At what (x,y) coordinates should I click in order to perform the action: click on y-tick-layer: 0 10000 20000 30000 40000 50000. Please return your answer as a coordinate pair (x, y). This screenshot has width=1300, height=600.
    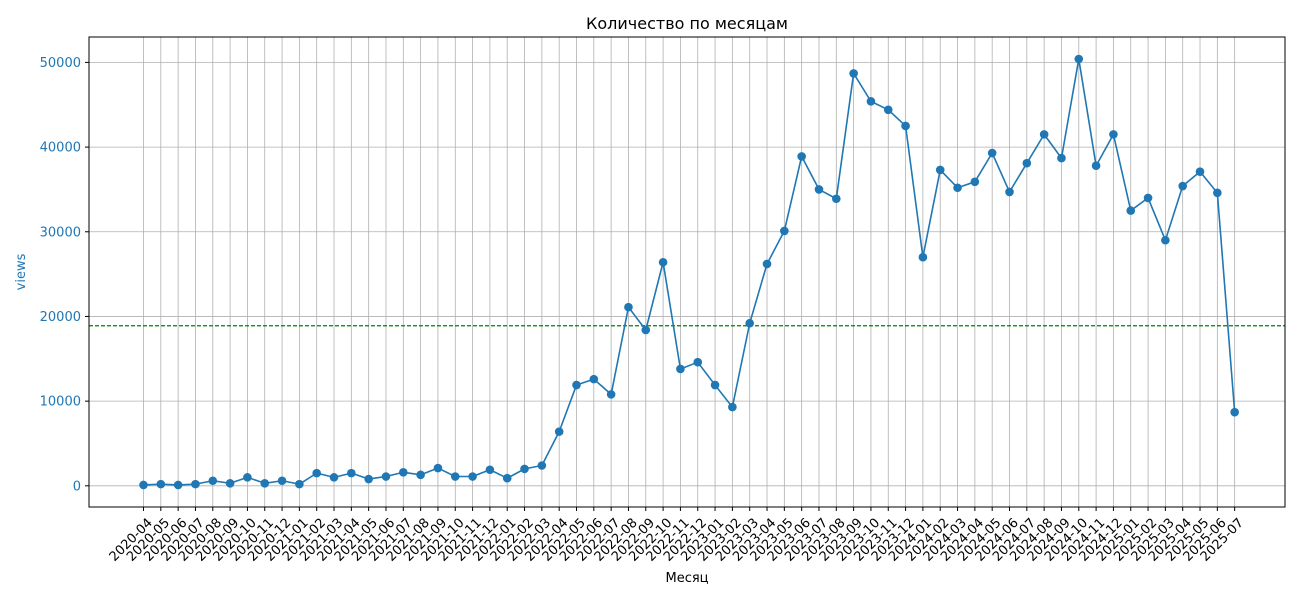
    Looking at the image, I should click on (64, 275).